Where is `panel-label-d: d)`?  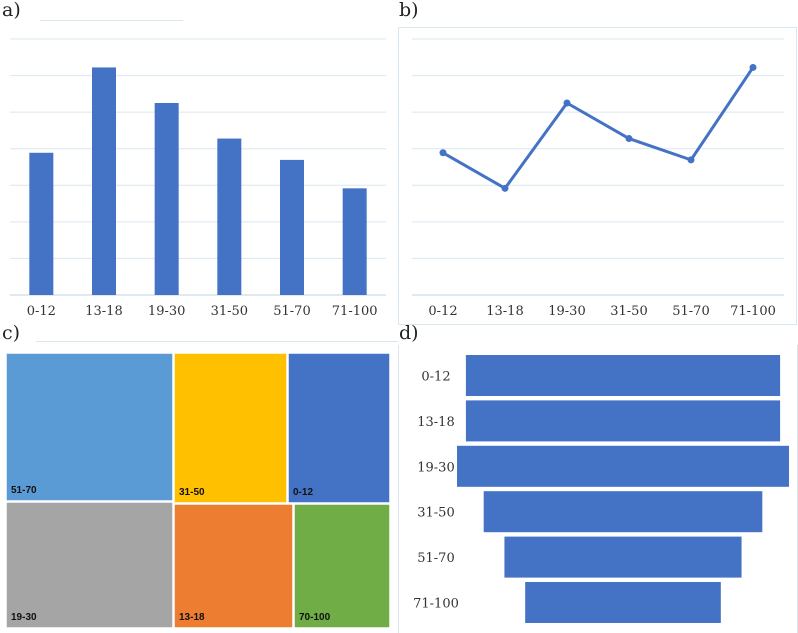 panel-label-d: d) is located at coordinates (409, 333).